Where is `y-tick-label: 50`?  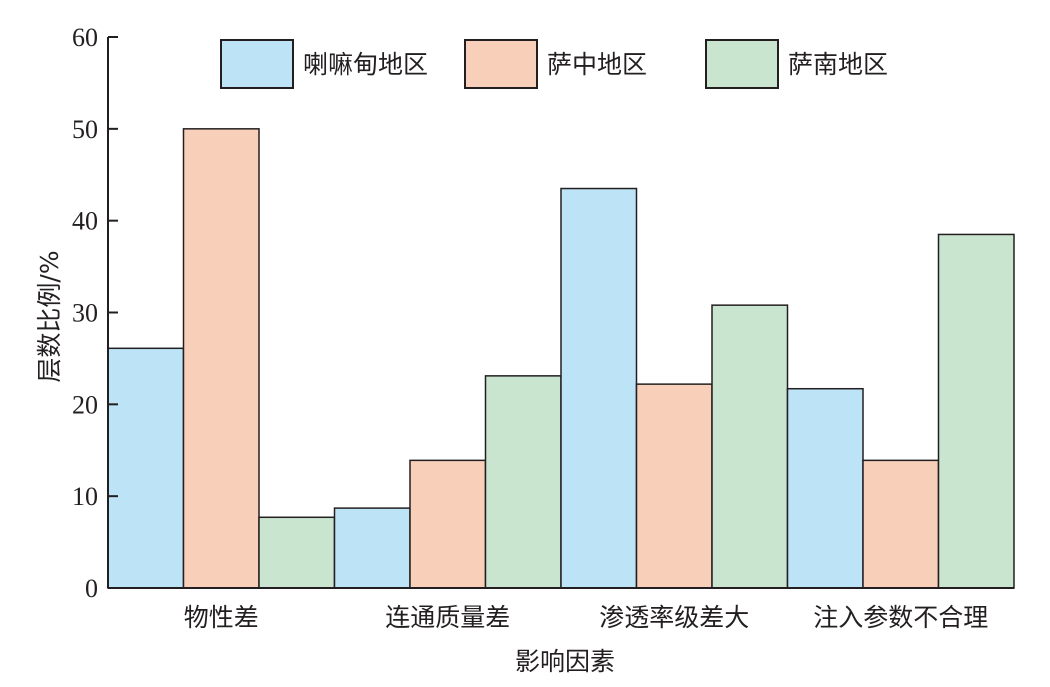 y-tick-label: 50 is located at coordinates (85, 129).